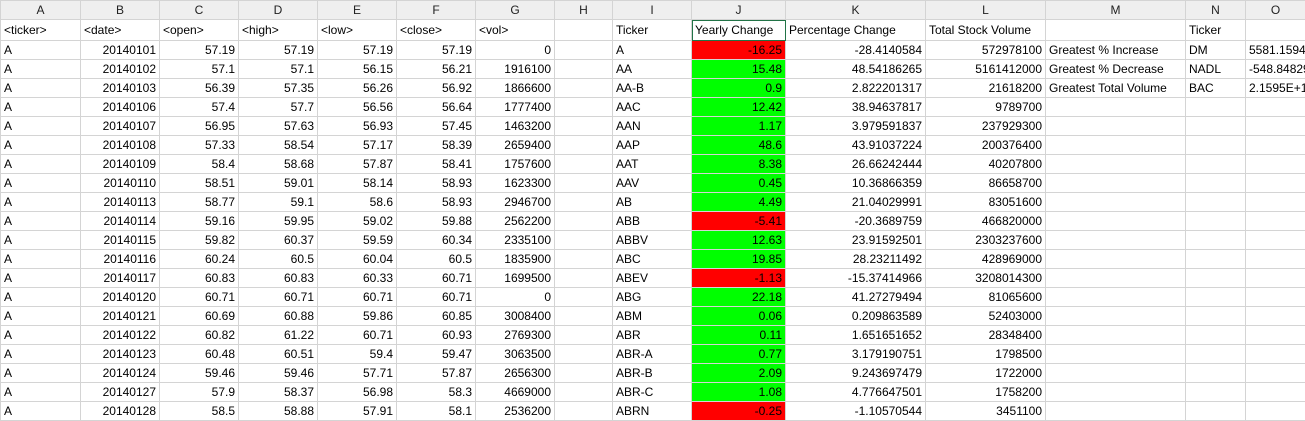 The height and width of the screenshot is (421, 1305). What do you see at coordinates (856, 316) in the screenshot?
I see `cell-k16: 0.209863589` at bounding box center [856, 316].